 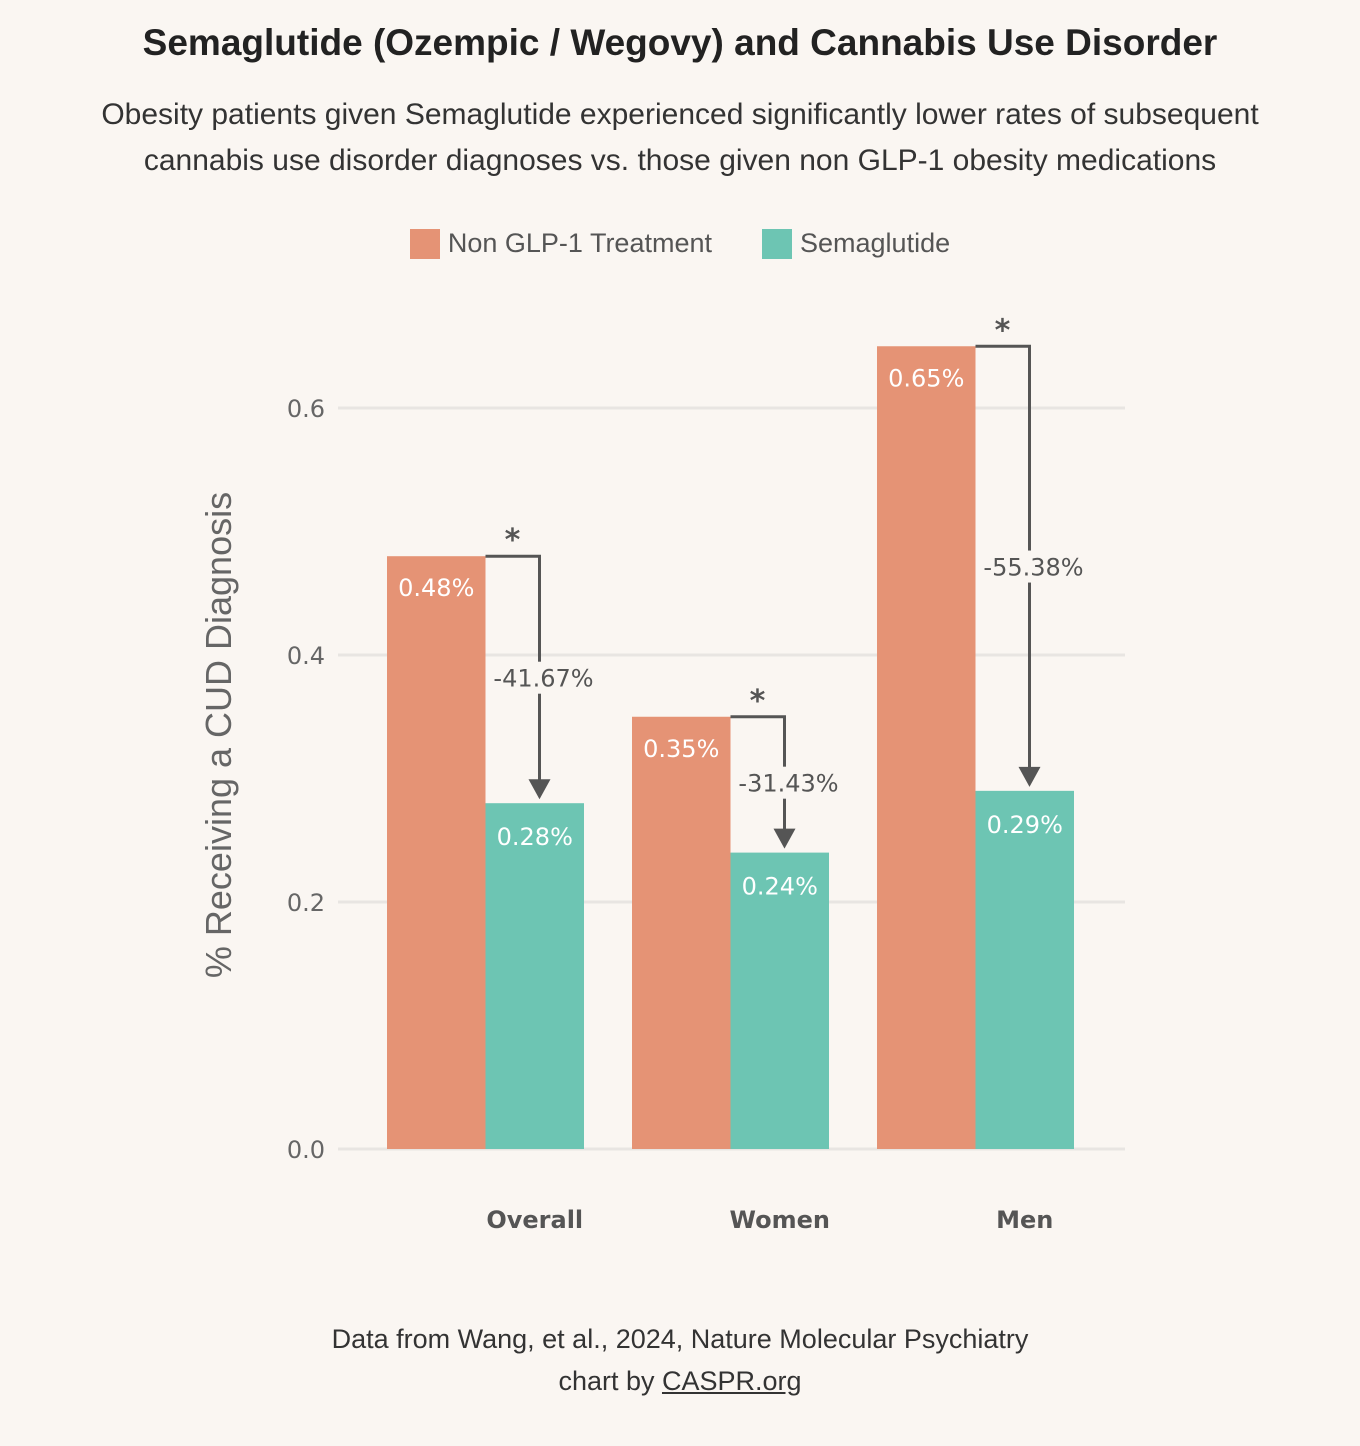 I want to click on y-axis-label: % Receiving a CUD Diagnosis, so click(x=218, y=735).